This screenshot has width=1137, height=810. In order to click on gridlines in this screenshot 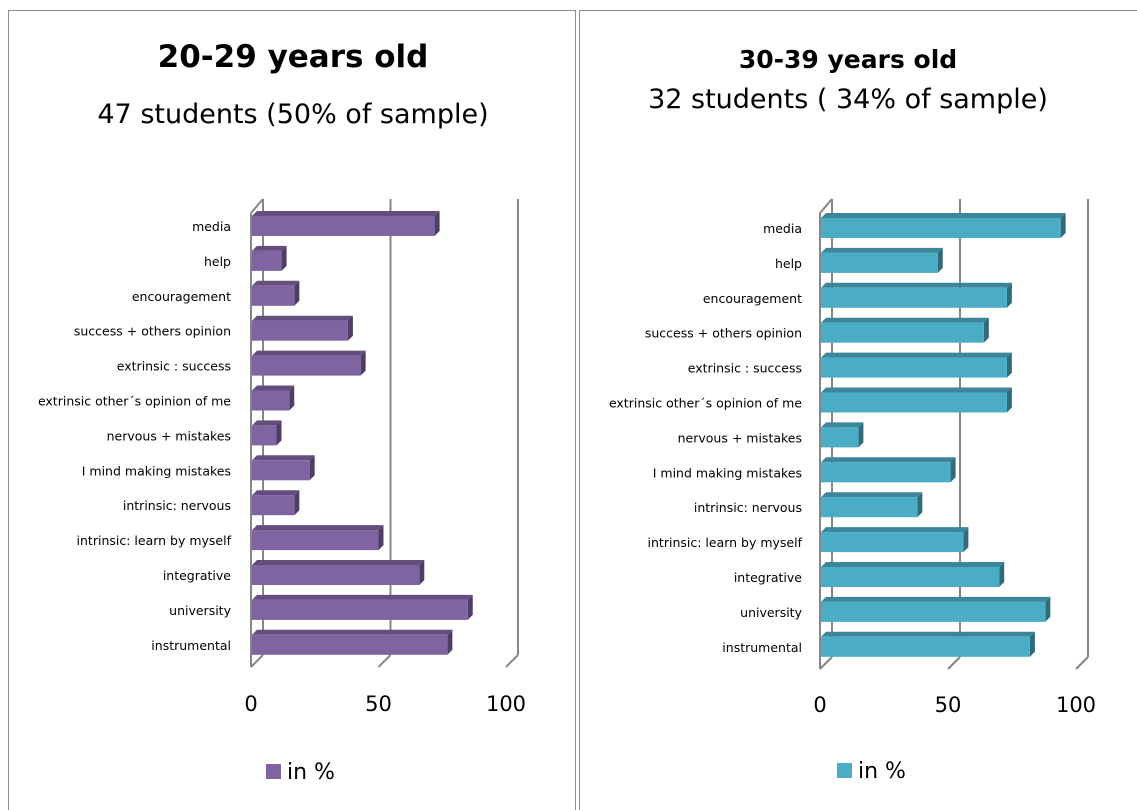, I will do `click(390, 427)`.